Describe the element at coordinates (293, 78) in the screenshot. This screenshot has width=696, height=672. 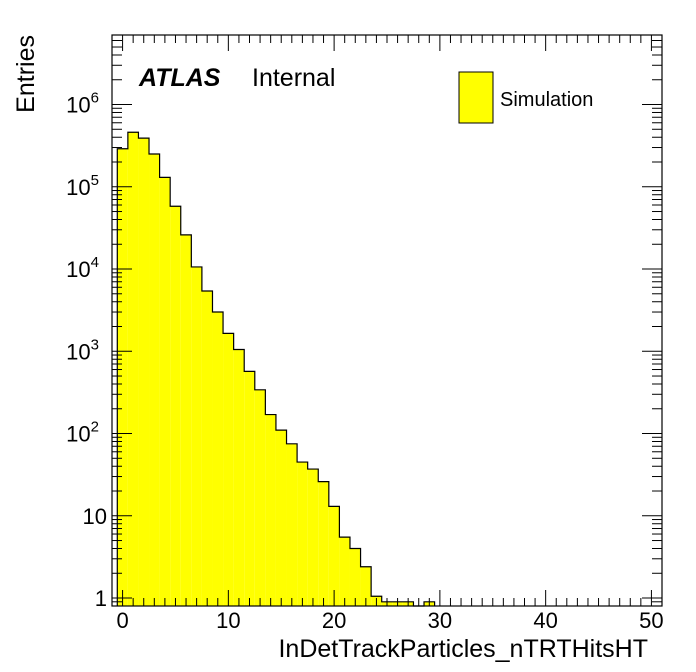
I see `internal-label: Internal` at that location.